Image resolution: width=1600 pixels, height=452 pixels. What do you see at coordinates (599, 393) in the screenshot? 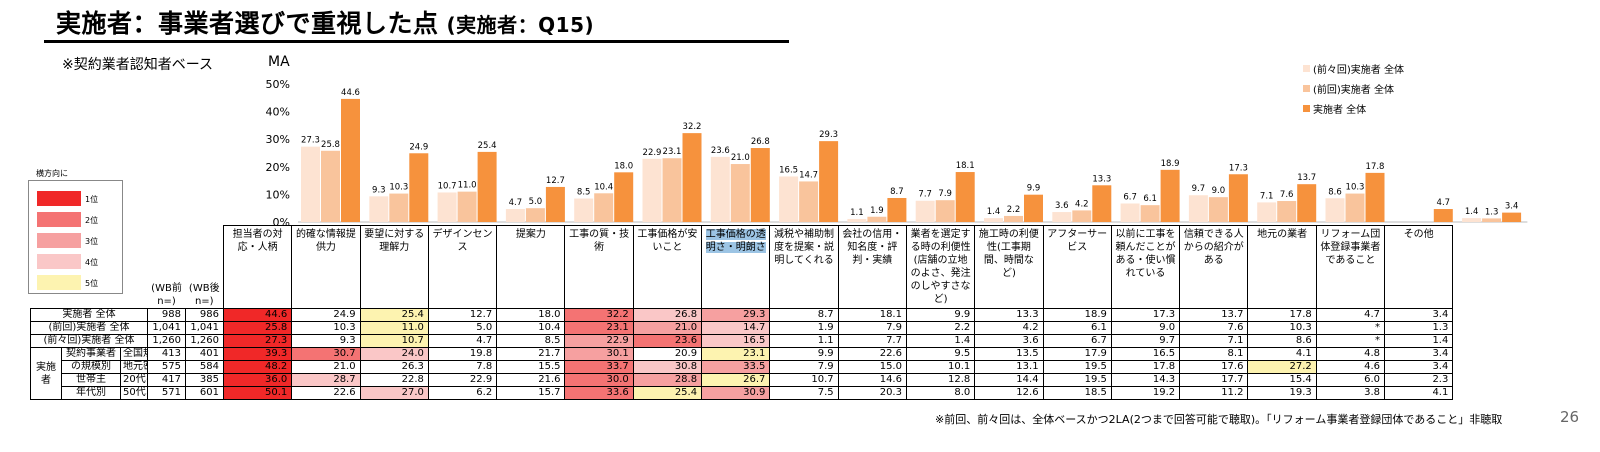
I see `value-cell: 33.6` at bounding box center [599, 393].